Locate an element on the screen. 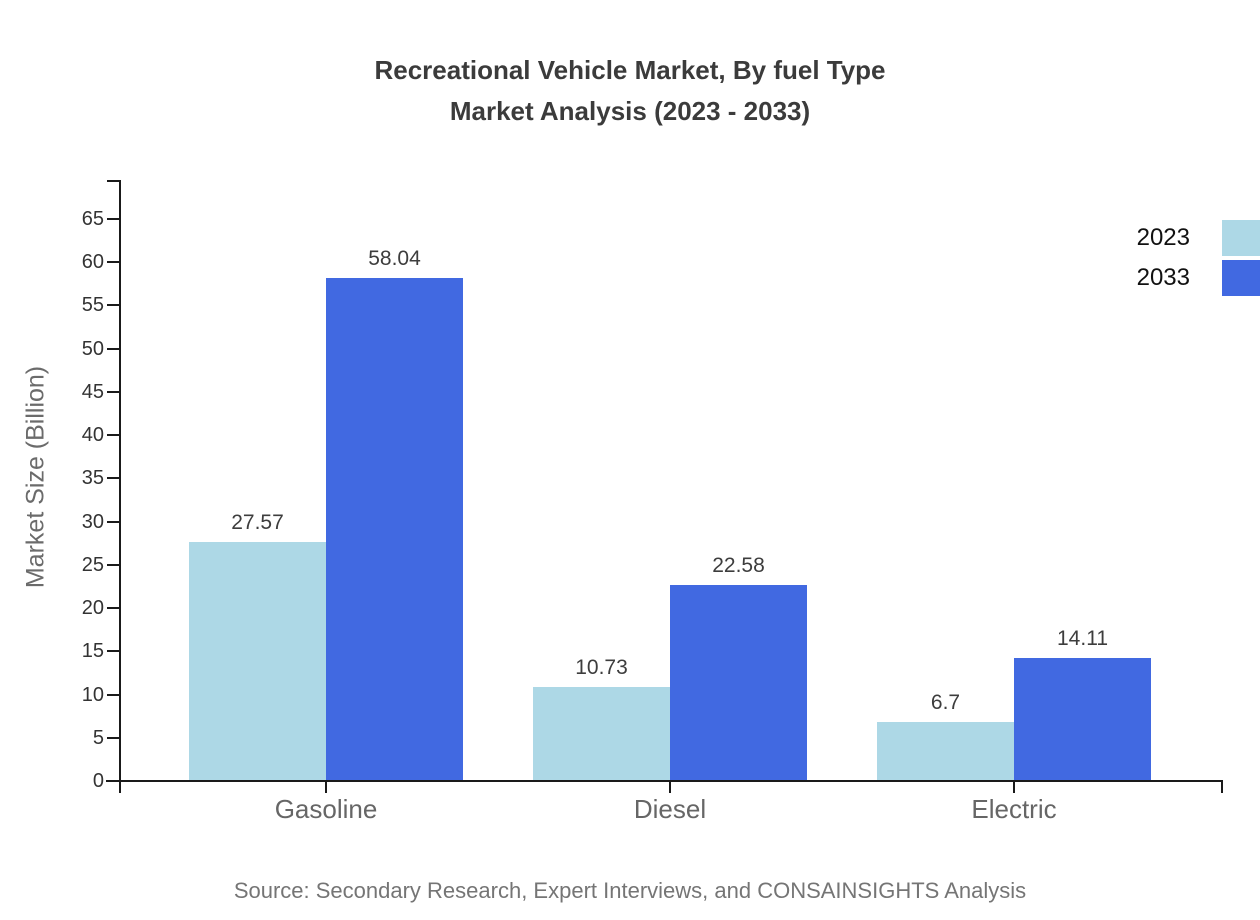 The image size is (1260, 920). bar-2033-electric is located at coordinates (1082, 719).